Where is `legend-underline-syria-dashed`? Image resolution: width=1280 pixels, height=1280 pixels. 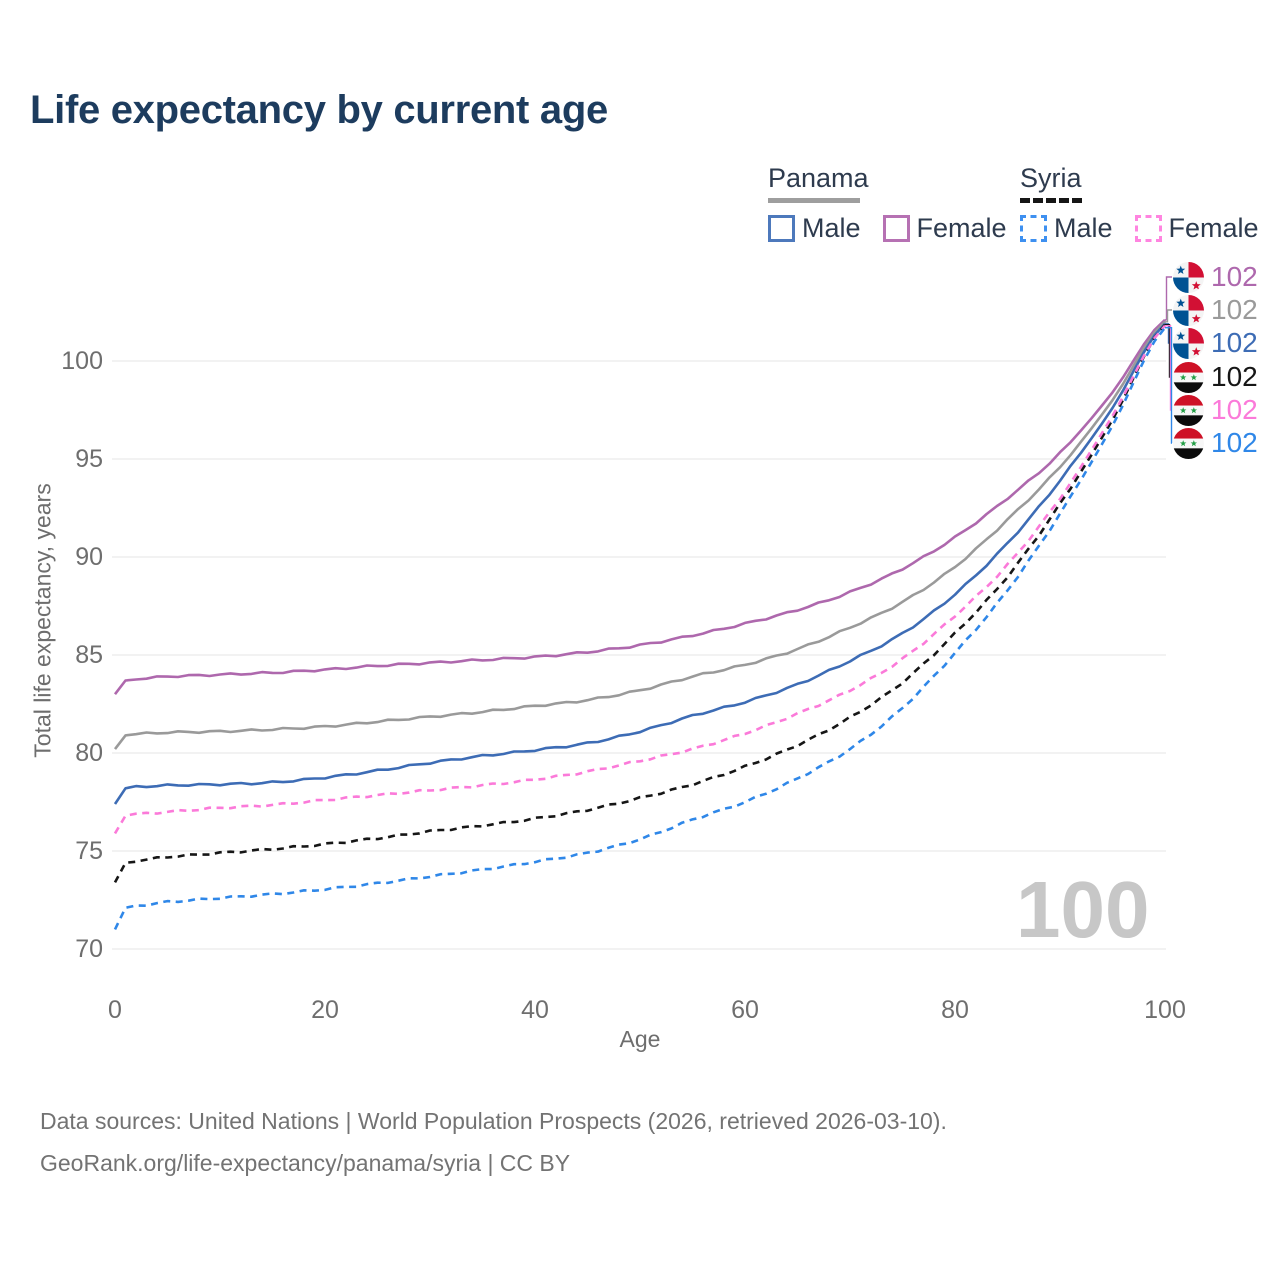
legend-underline-syria-dashed is located at coordinates (1051, 200).